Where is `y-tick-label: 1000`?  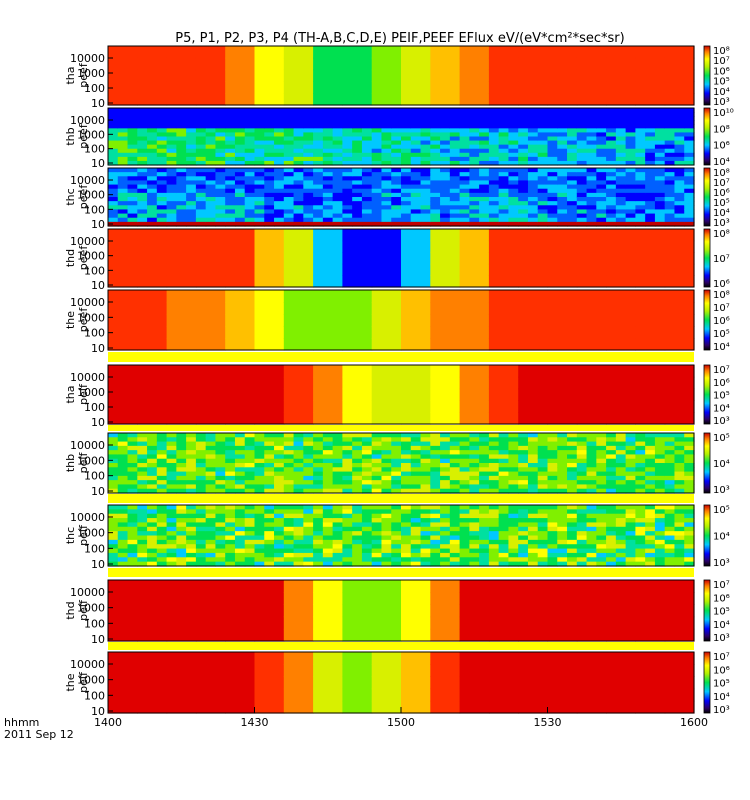
y-tick-label: 1000 is located at coordinates (91, 73).